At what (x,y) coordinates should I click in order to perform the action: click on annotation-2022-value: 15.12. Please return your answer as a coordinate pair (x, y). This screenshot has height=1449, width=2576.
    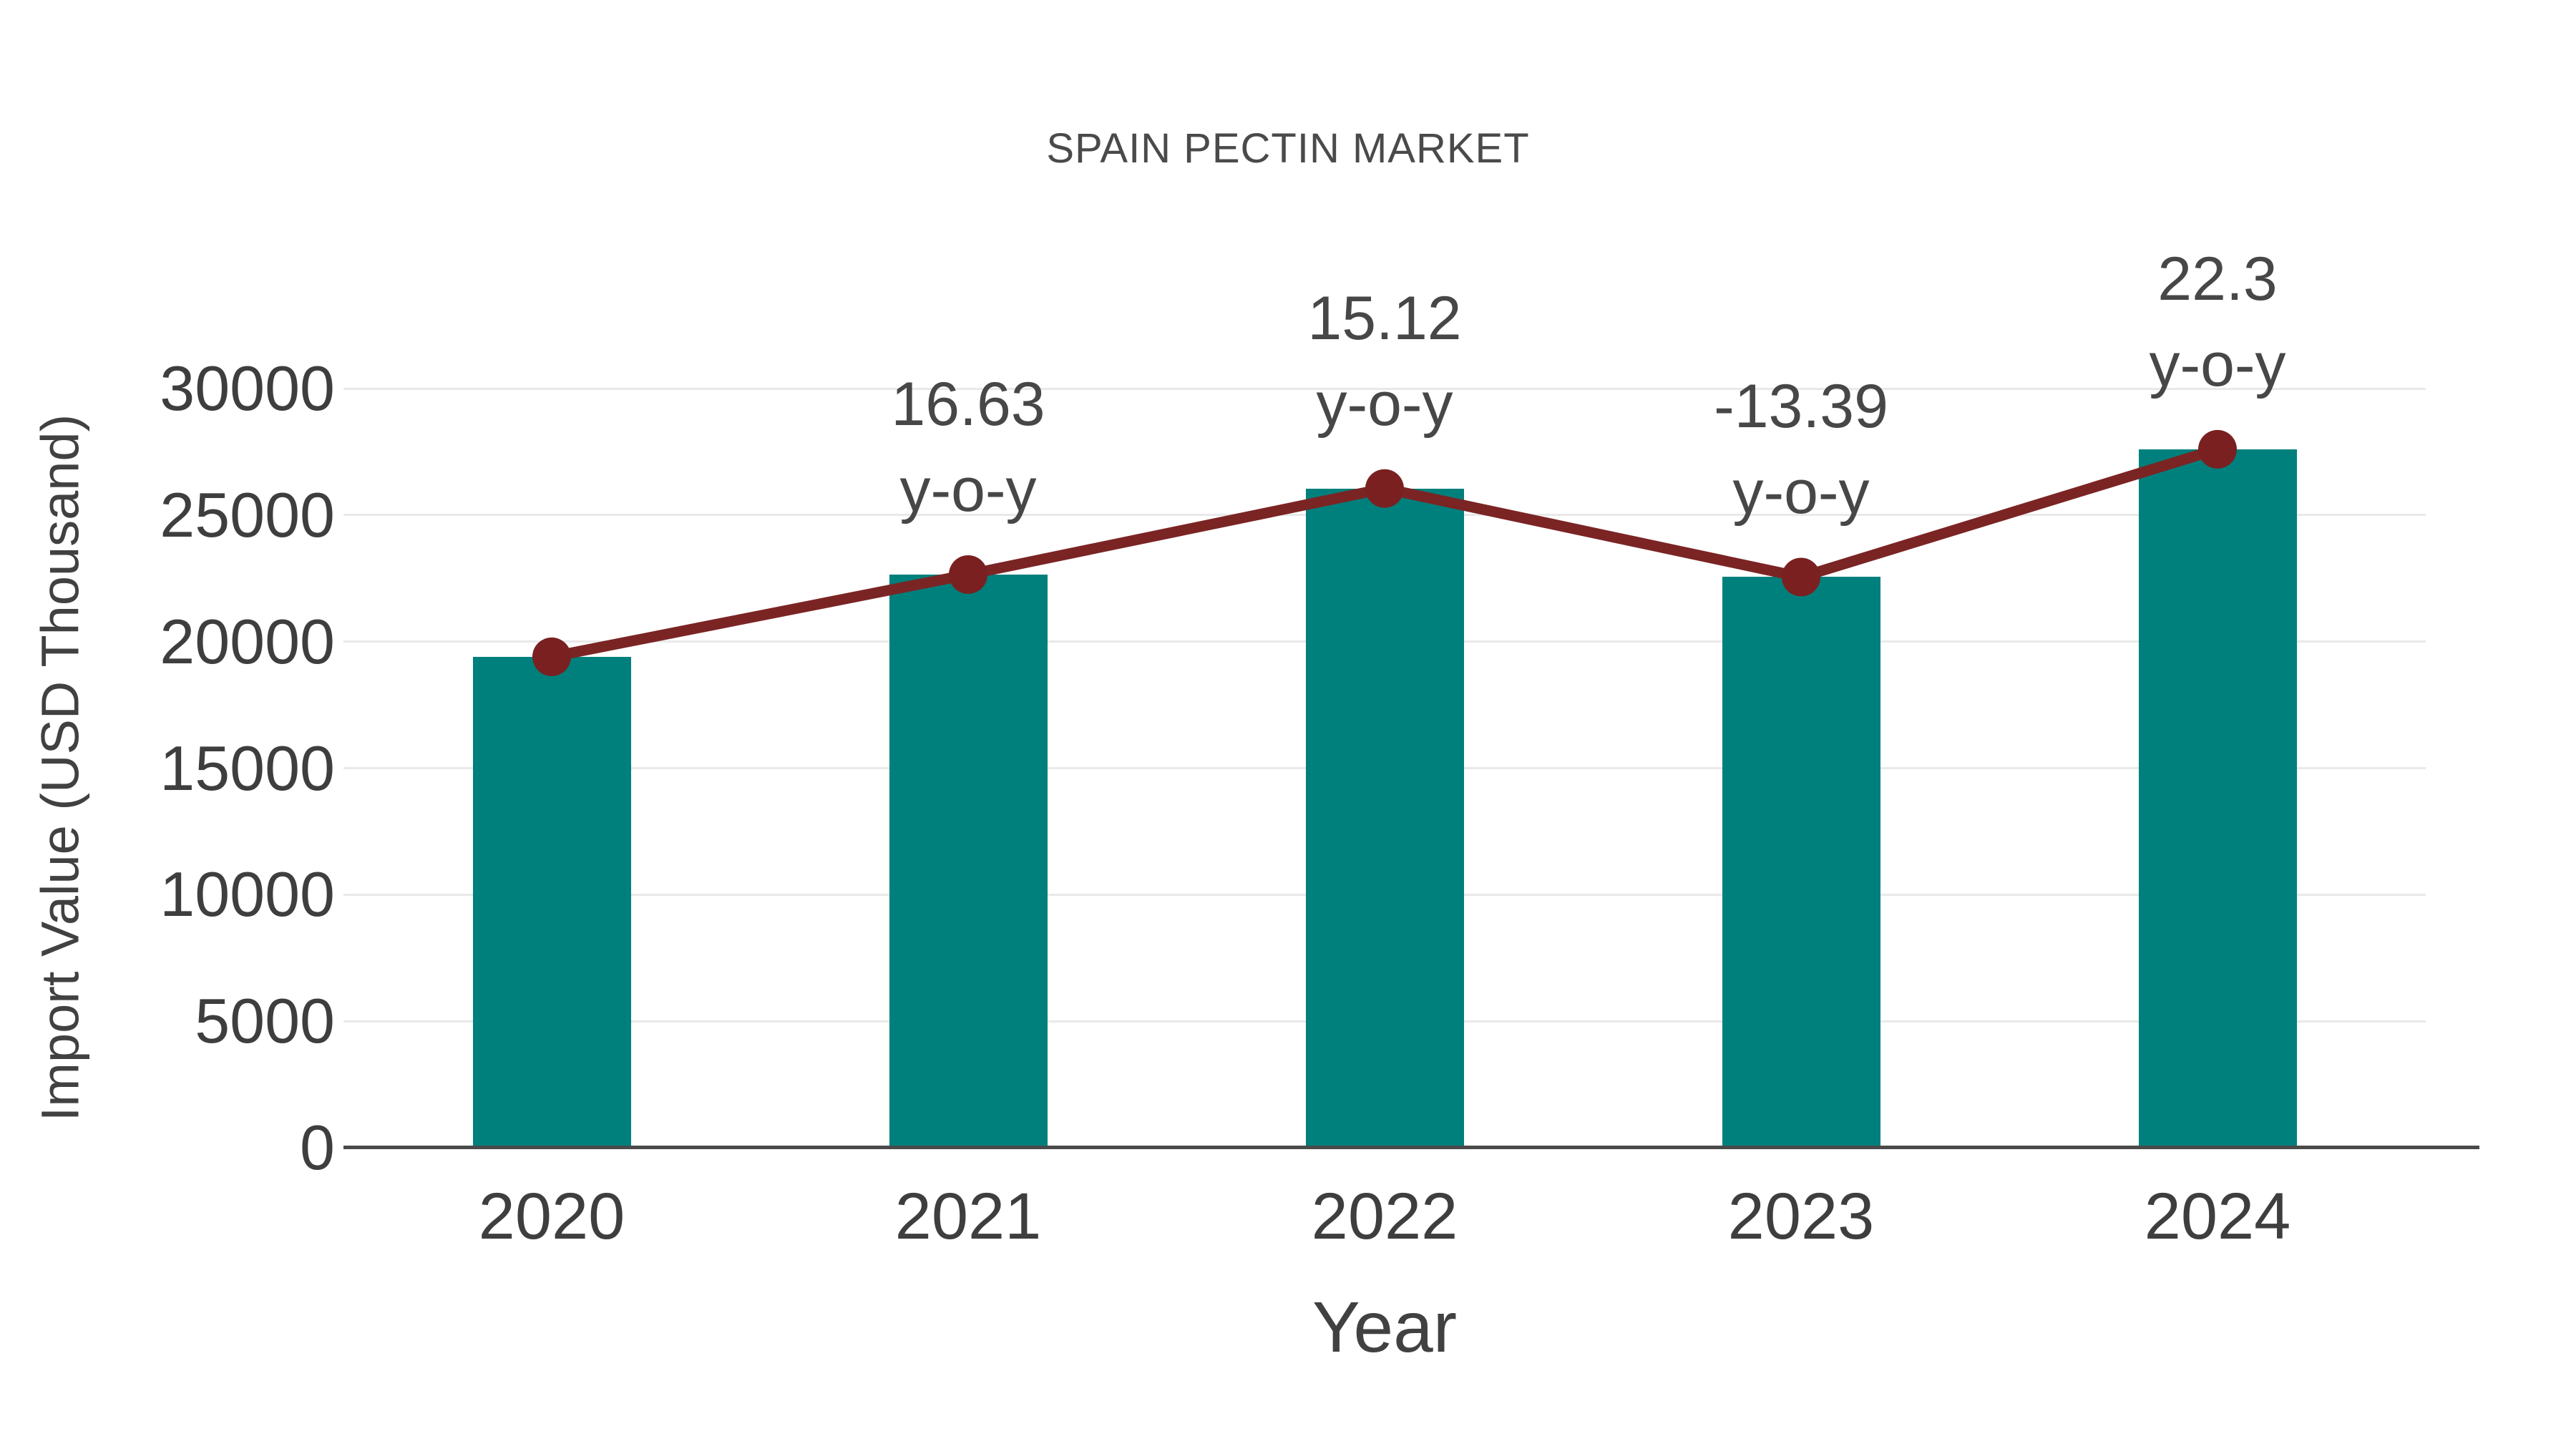
    Looking at the image, I should click on (1384, 318).